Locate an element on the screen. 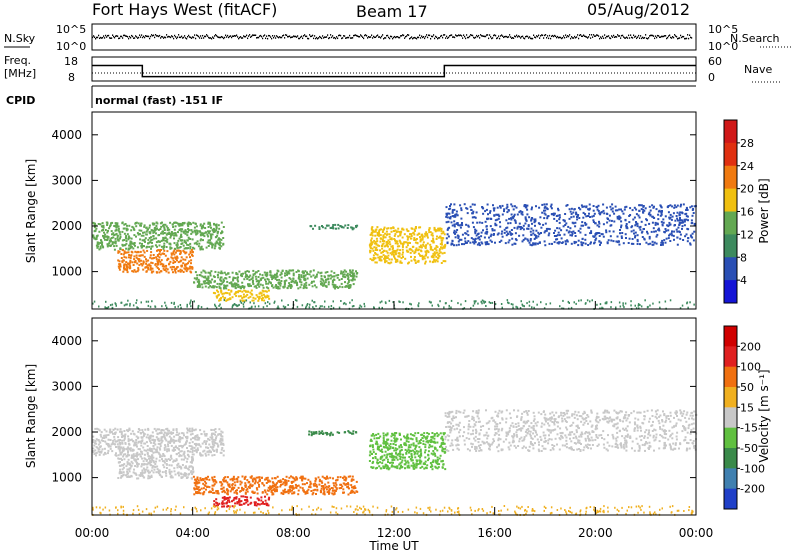 Image resolution: width=800 pixels, height=558 pixels. nsky-tick-top: 10^5 is located at coordinates (71, 29).